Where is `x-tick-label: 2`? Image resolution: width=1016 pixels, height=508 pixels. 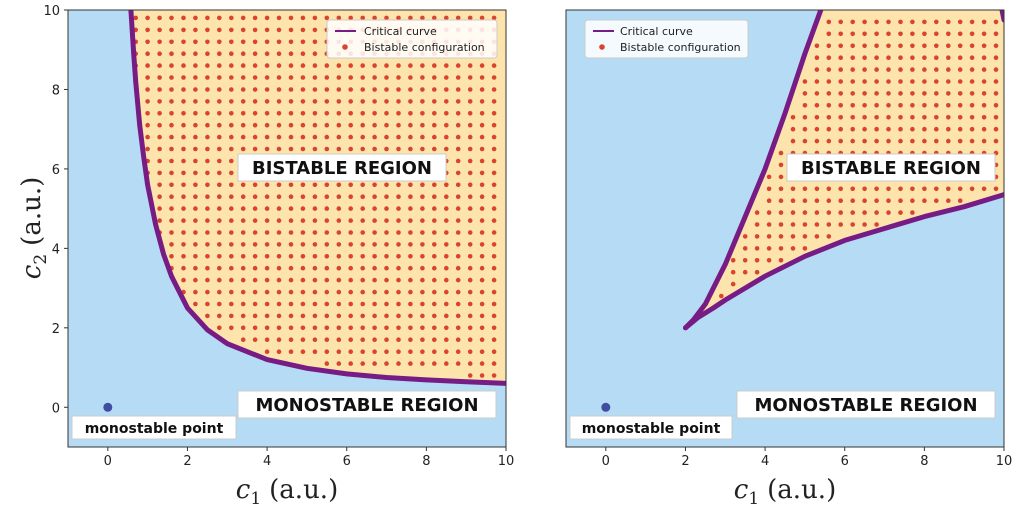 x-tick-label: 2 is located at coordinates (685, 461).